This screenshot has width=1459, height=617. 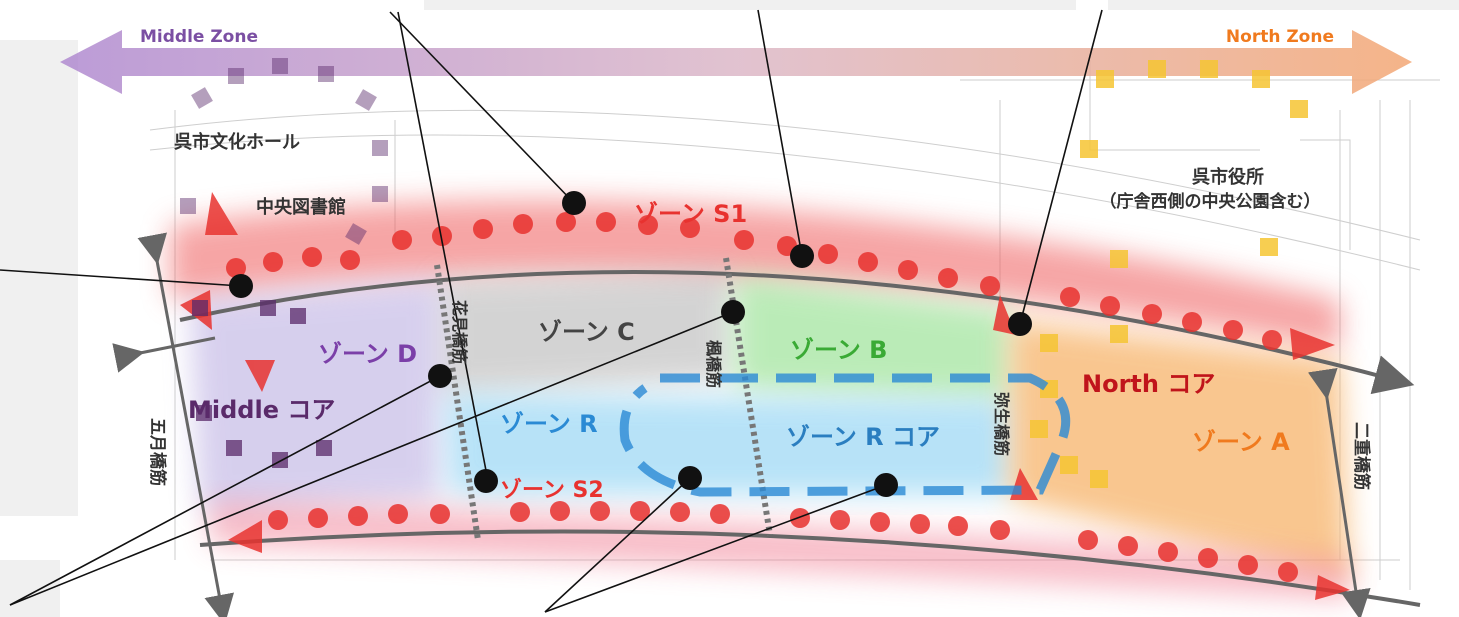 What do you see at coordinates (261, 410) in the screenshot?
I see `middle-core-label: Middle コア` at bounding box center [261, 410].